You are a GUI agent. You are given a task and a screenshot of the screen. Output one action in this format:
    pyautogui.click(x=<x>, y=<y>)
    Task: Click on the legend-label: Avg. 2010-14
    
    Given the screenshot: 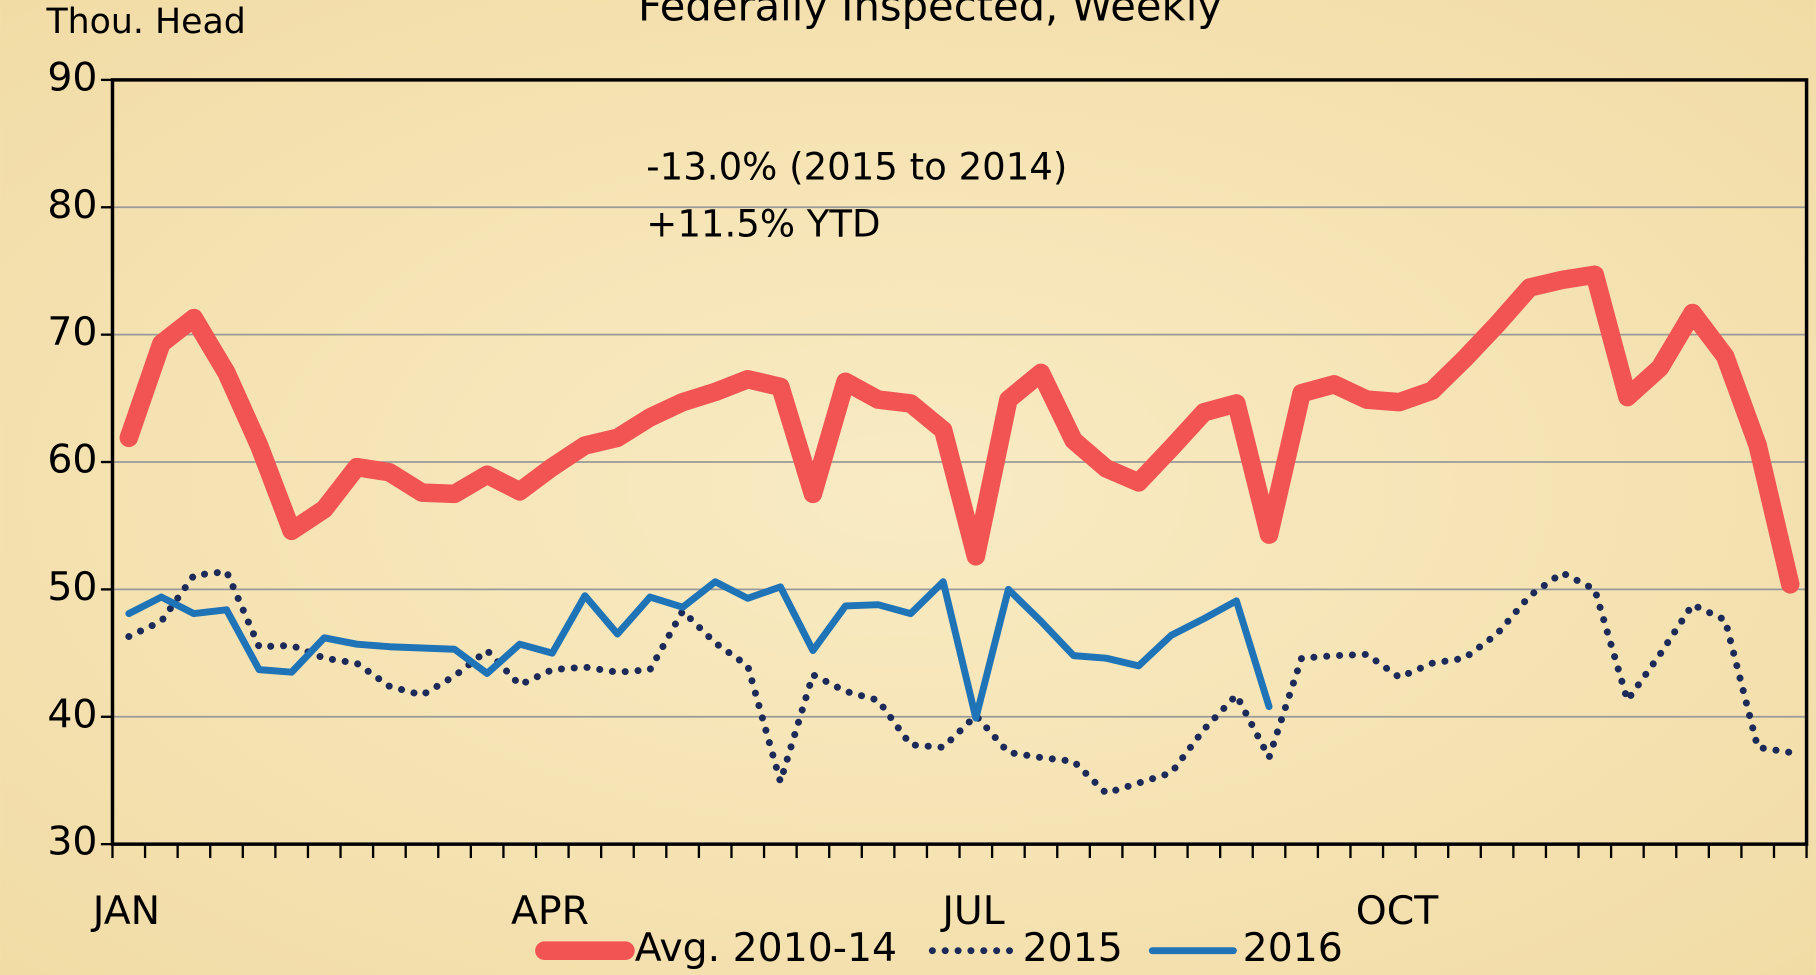 What is the action you would take?
    pyautogui.click(x=766, y=948)
    